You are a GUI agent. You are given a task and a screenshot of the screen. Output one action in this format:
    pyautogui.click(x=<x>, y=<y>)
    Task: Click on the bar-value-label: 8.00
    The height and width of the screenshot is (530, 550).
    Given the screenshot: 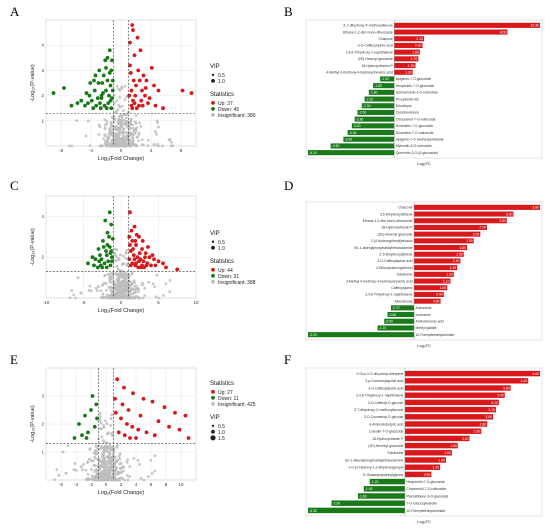 What is the action you would take?
    pyautogui.click(x=503, y=32)
    